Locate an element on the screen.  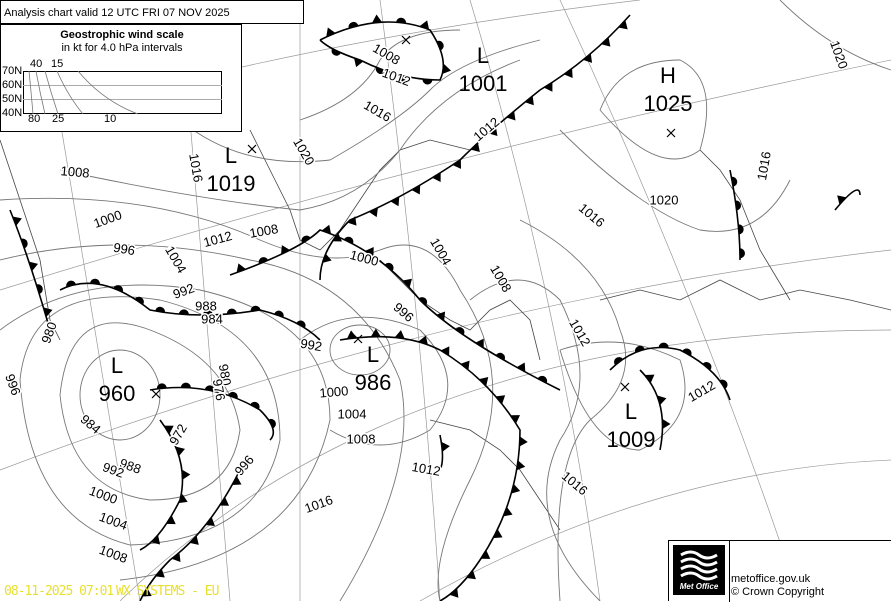
isobar-label: 992 is located at coordinates (184, 291).